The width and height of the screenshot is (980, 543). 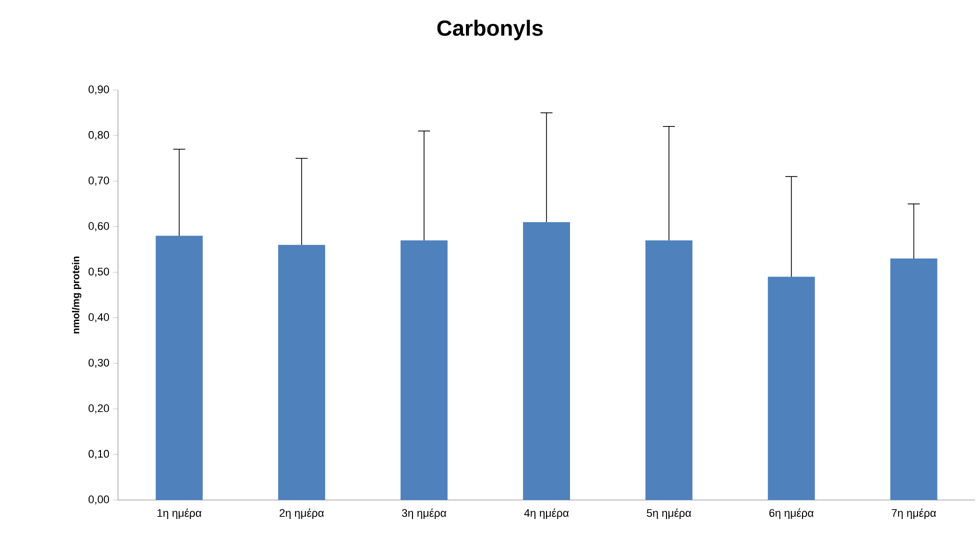 What do you see at coordinates (424, 514) in the screenshot?
I see `x-tick-label: 3η ημέρα` at bounding box center [424, 514].